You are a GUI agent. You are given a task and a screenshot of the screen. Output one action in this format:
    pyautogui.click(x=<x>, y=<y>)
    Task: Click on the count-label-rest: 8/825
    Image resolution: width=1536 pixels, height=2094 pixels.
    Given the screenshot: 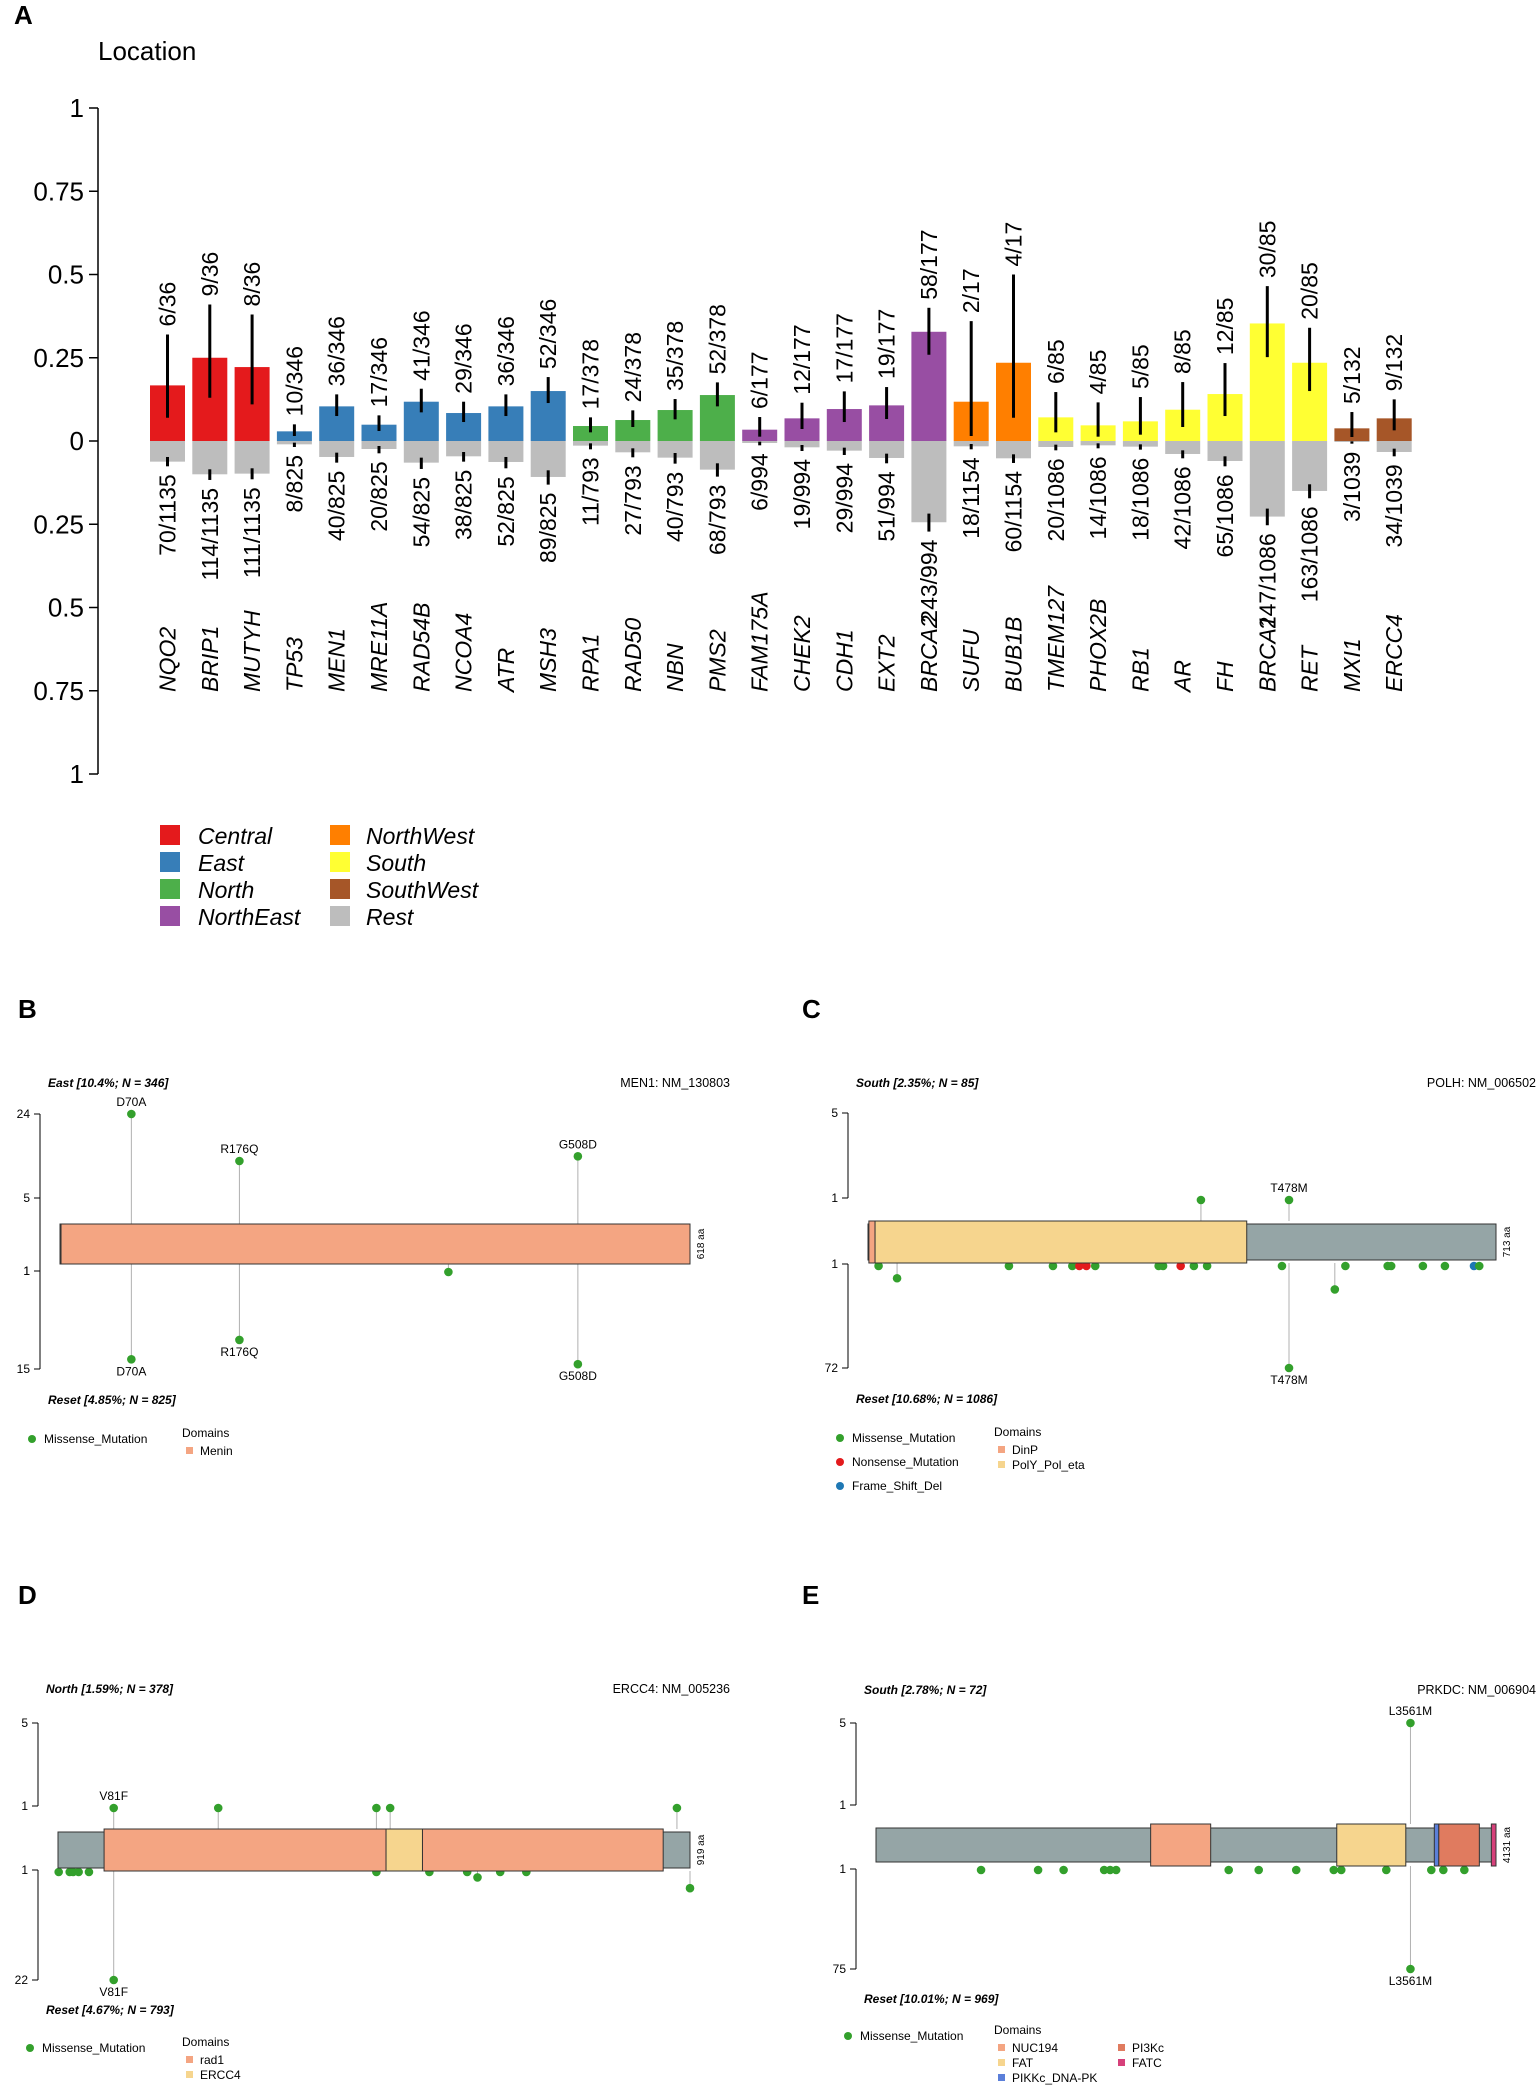 What is the action you would take?
    pyautogui.click(x=294, y=484)
    